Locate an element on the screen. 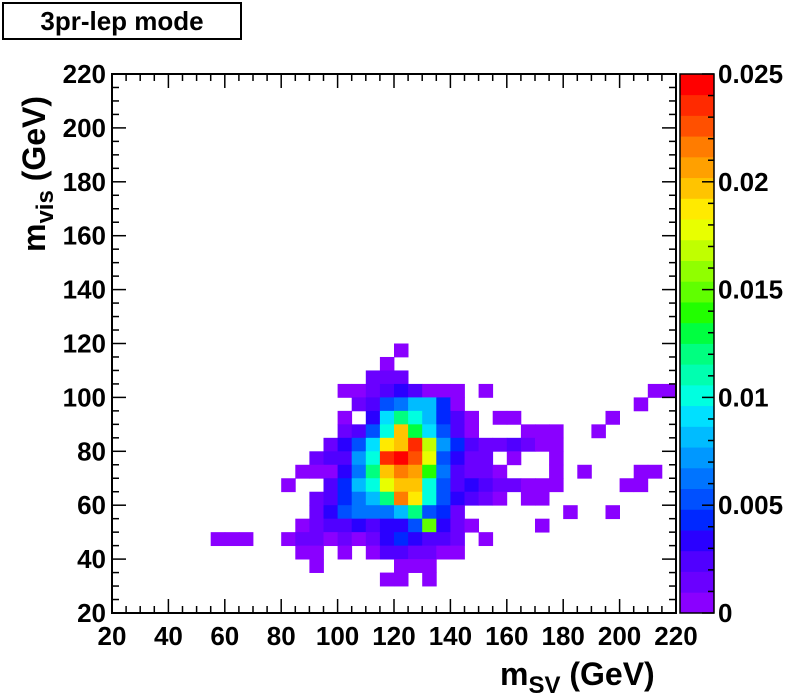 The height and width of the screenshot is (694, 790). y-tick-label: 60 is located at coordinates (91, 505).